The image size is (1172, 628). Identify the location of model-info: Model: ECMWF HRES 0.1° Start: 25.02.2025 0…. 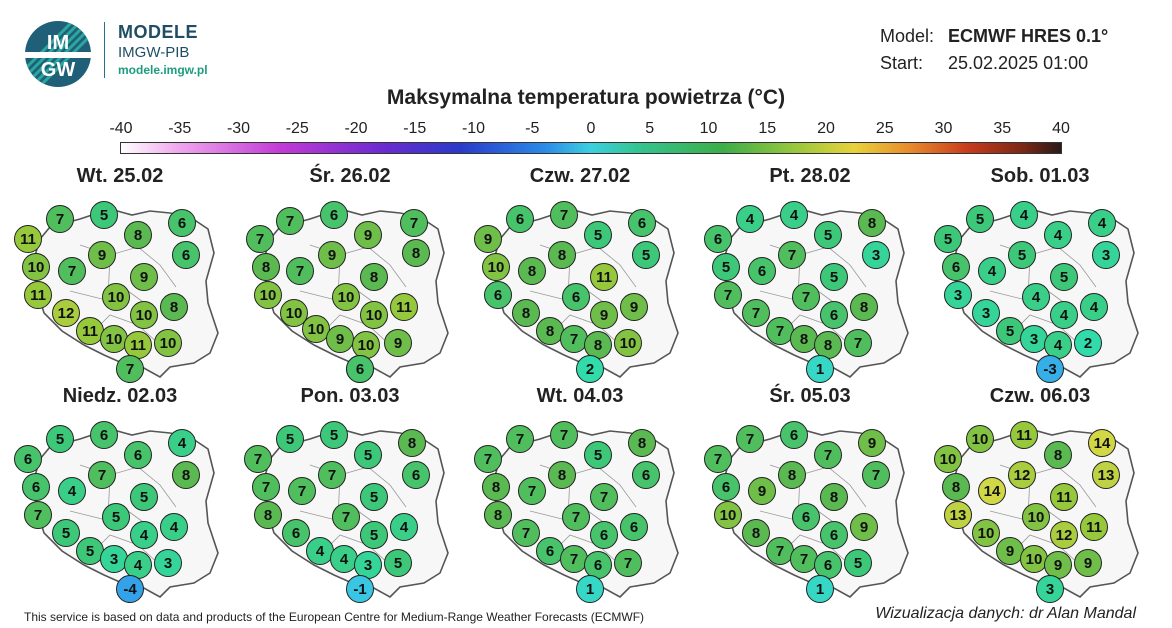
(994, 50).